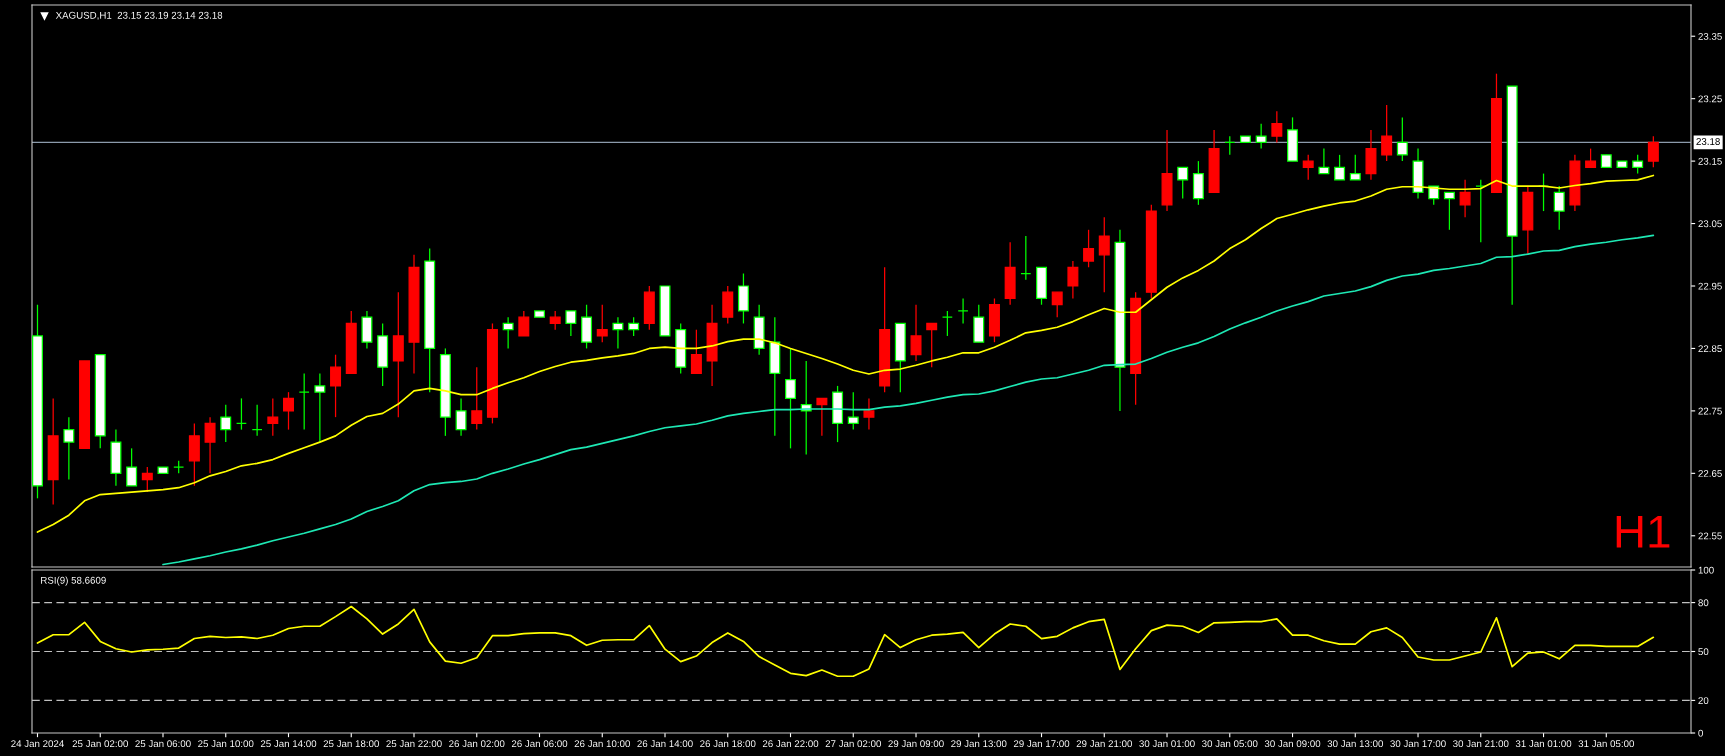 The height and width of the screenshot is (756, 1725). I want to click on x-tick-label: 29 Jan 21:00, so click(1104, 744).